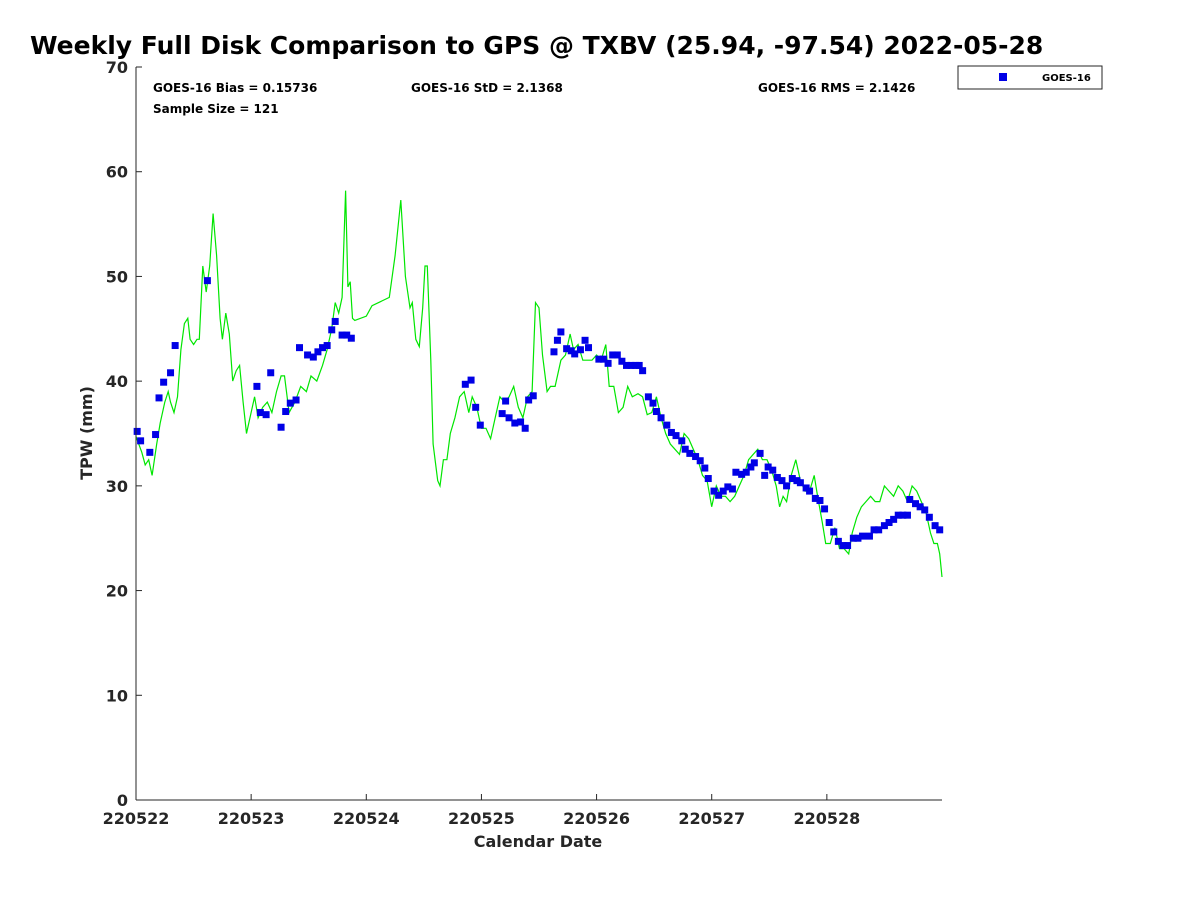 Image resolution: width=1200 pixels, height=900 pixels. Describe the element at coordinates (117, 591) in the screenshot. I see `y-tick-label: 20` at that location.